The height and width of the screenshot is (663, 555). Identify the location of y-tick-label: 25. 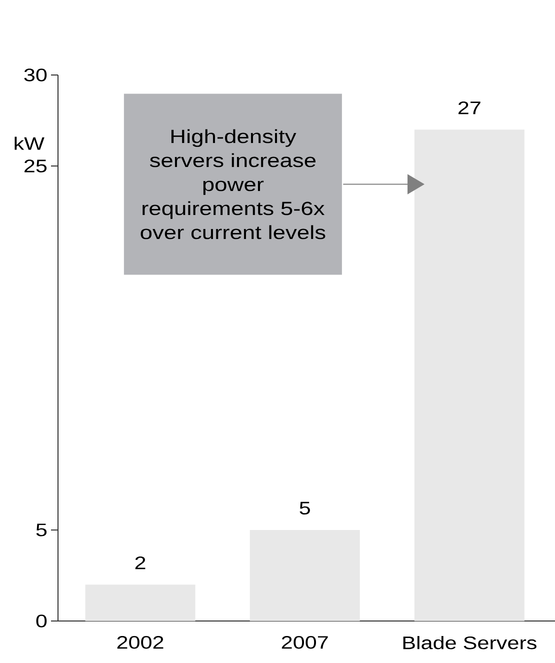
(35, 166).